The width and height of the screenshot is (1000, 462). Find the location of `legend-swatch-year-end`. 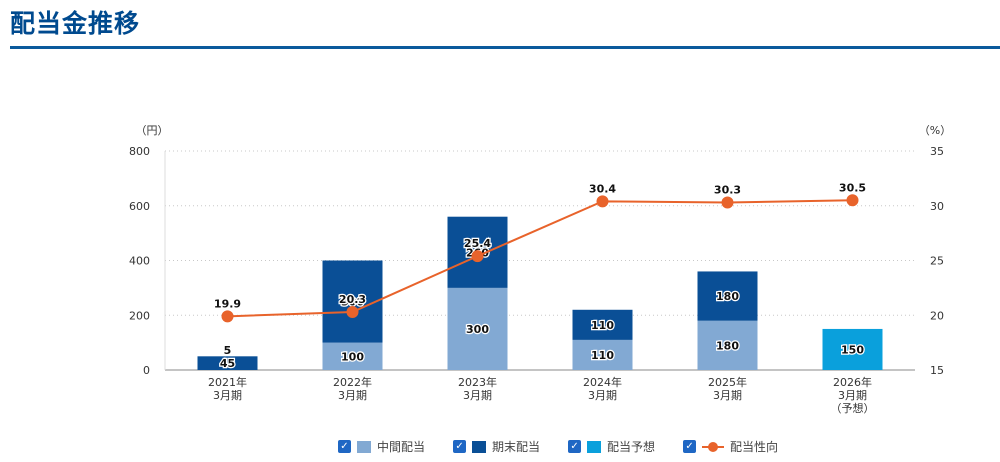

legend-swatch-year-end is located at coordinates (479, 446).